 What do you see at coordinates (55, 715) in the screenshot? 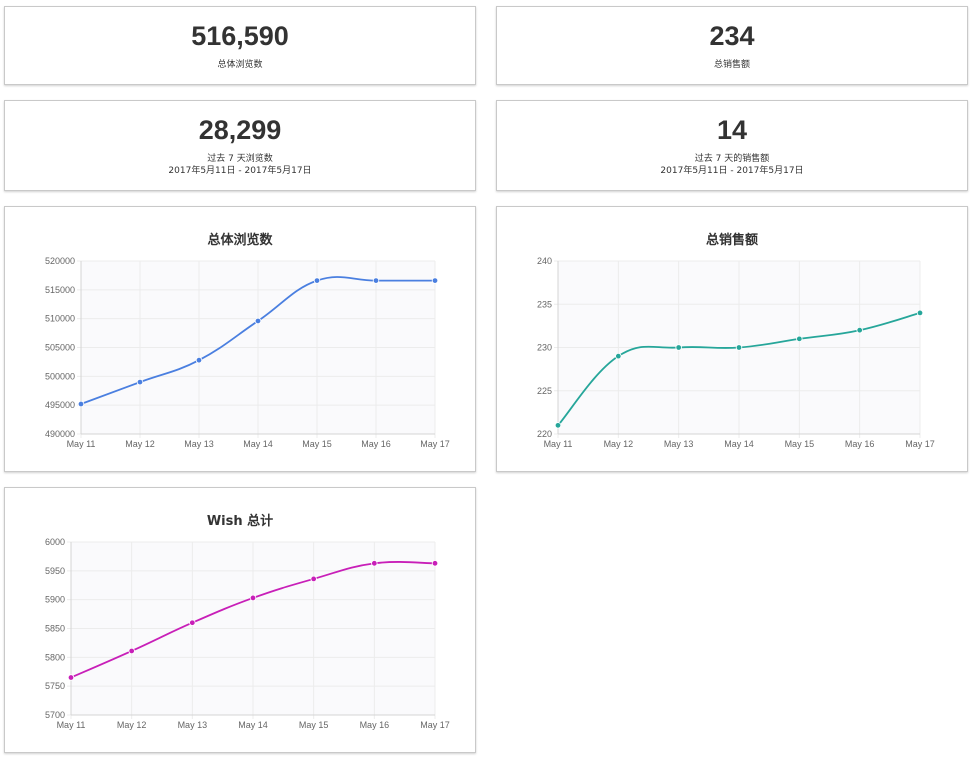
I see `y-tick-label: 5700` at bounding box center [55, 715].